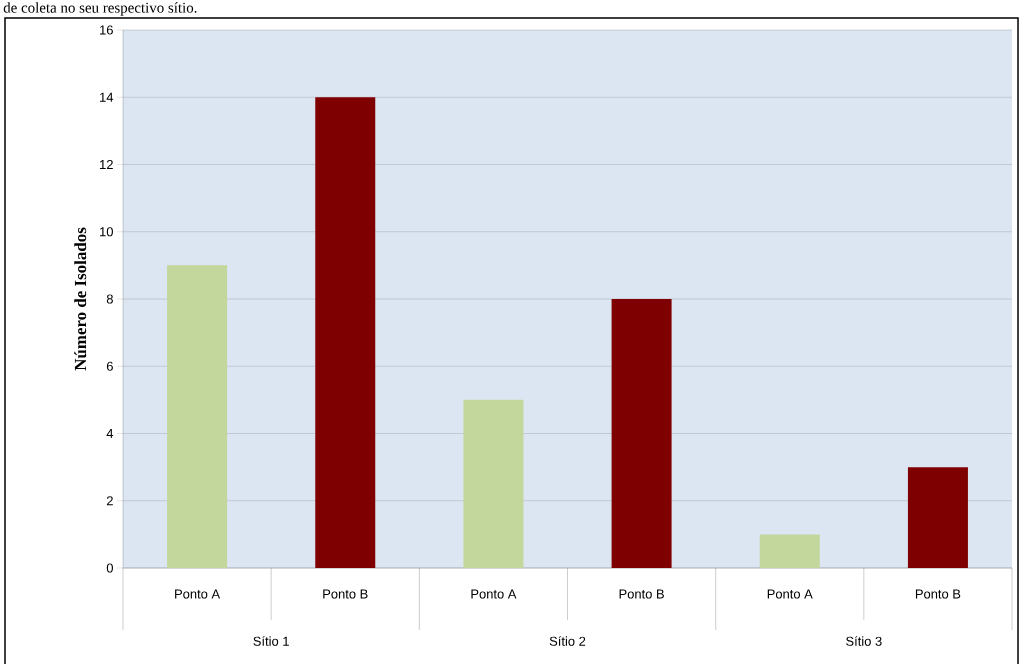 The height and width of the screenshot is (664, 1023). What do you see at coordinates (109, 501) in the screenshot?
I see `y-tick-label: 2` at bounding box center [109, 501].